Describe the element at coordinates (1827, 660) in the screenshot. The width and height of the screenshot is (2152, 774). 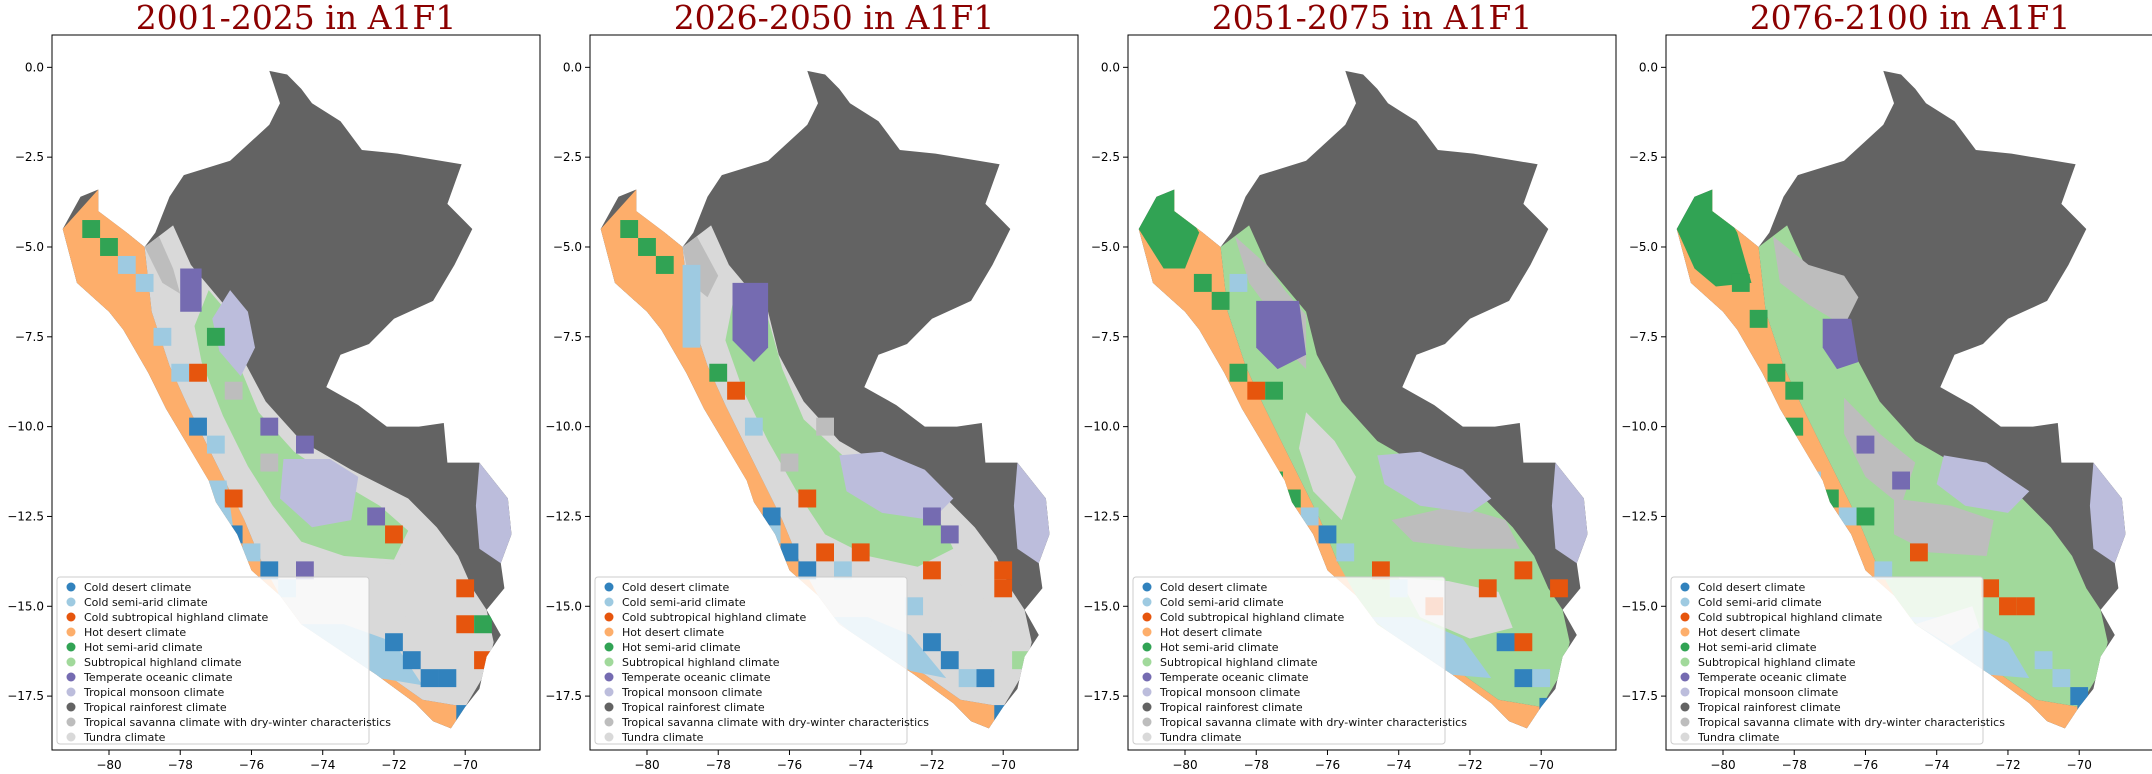
I see `legend-box` at that location.